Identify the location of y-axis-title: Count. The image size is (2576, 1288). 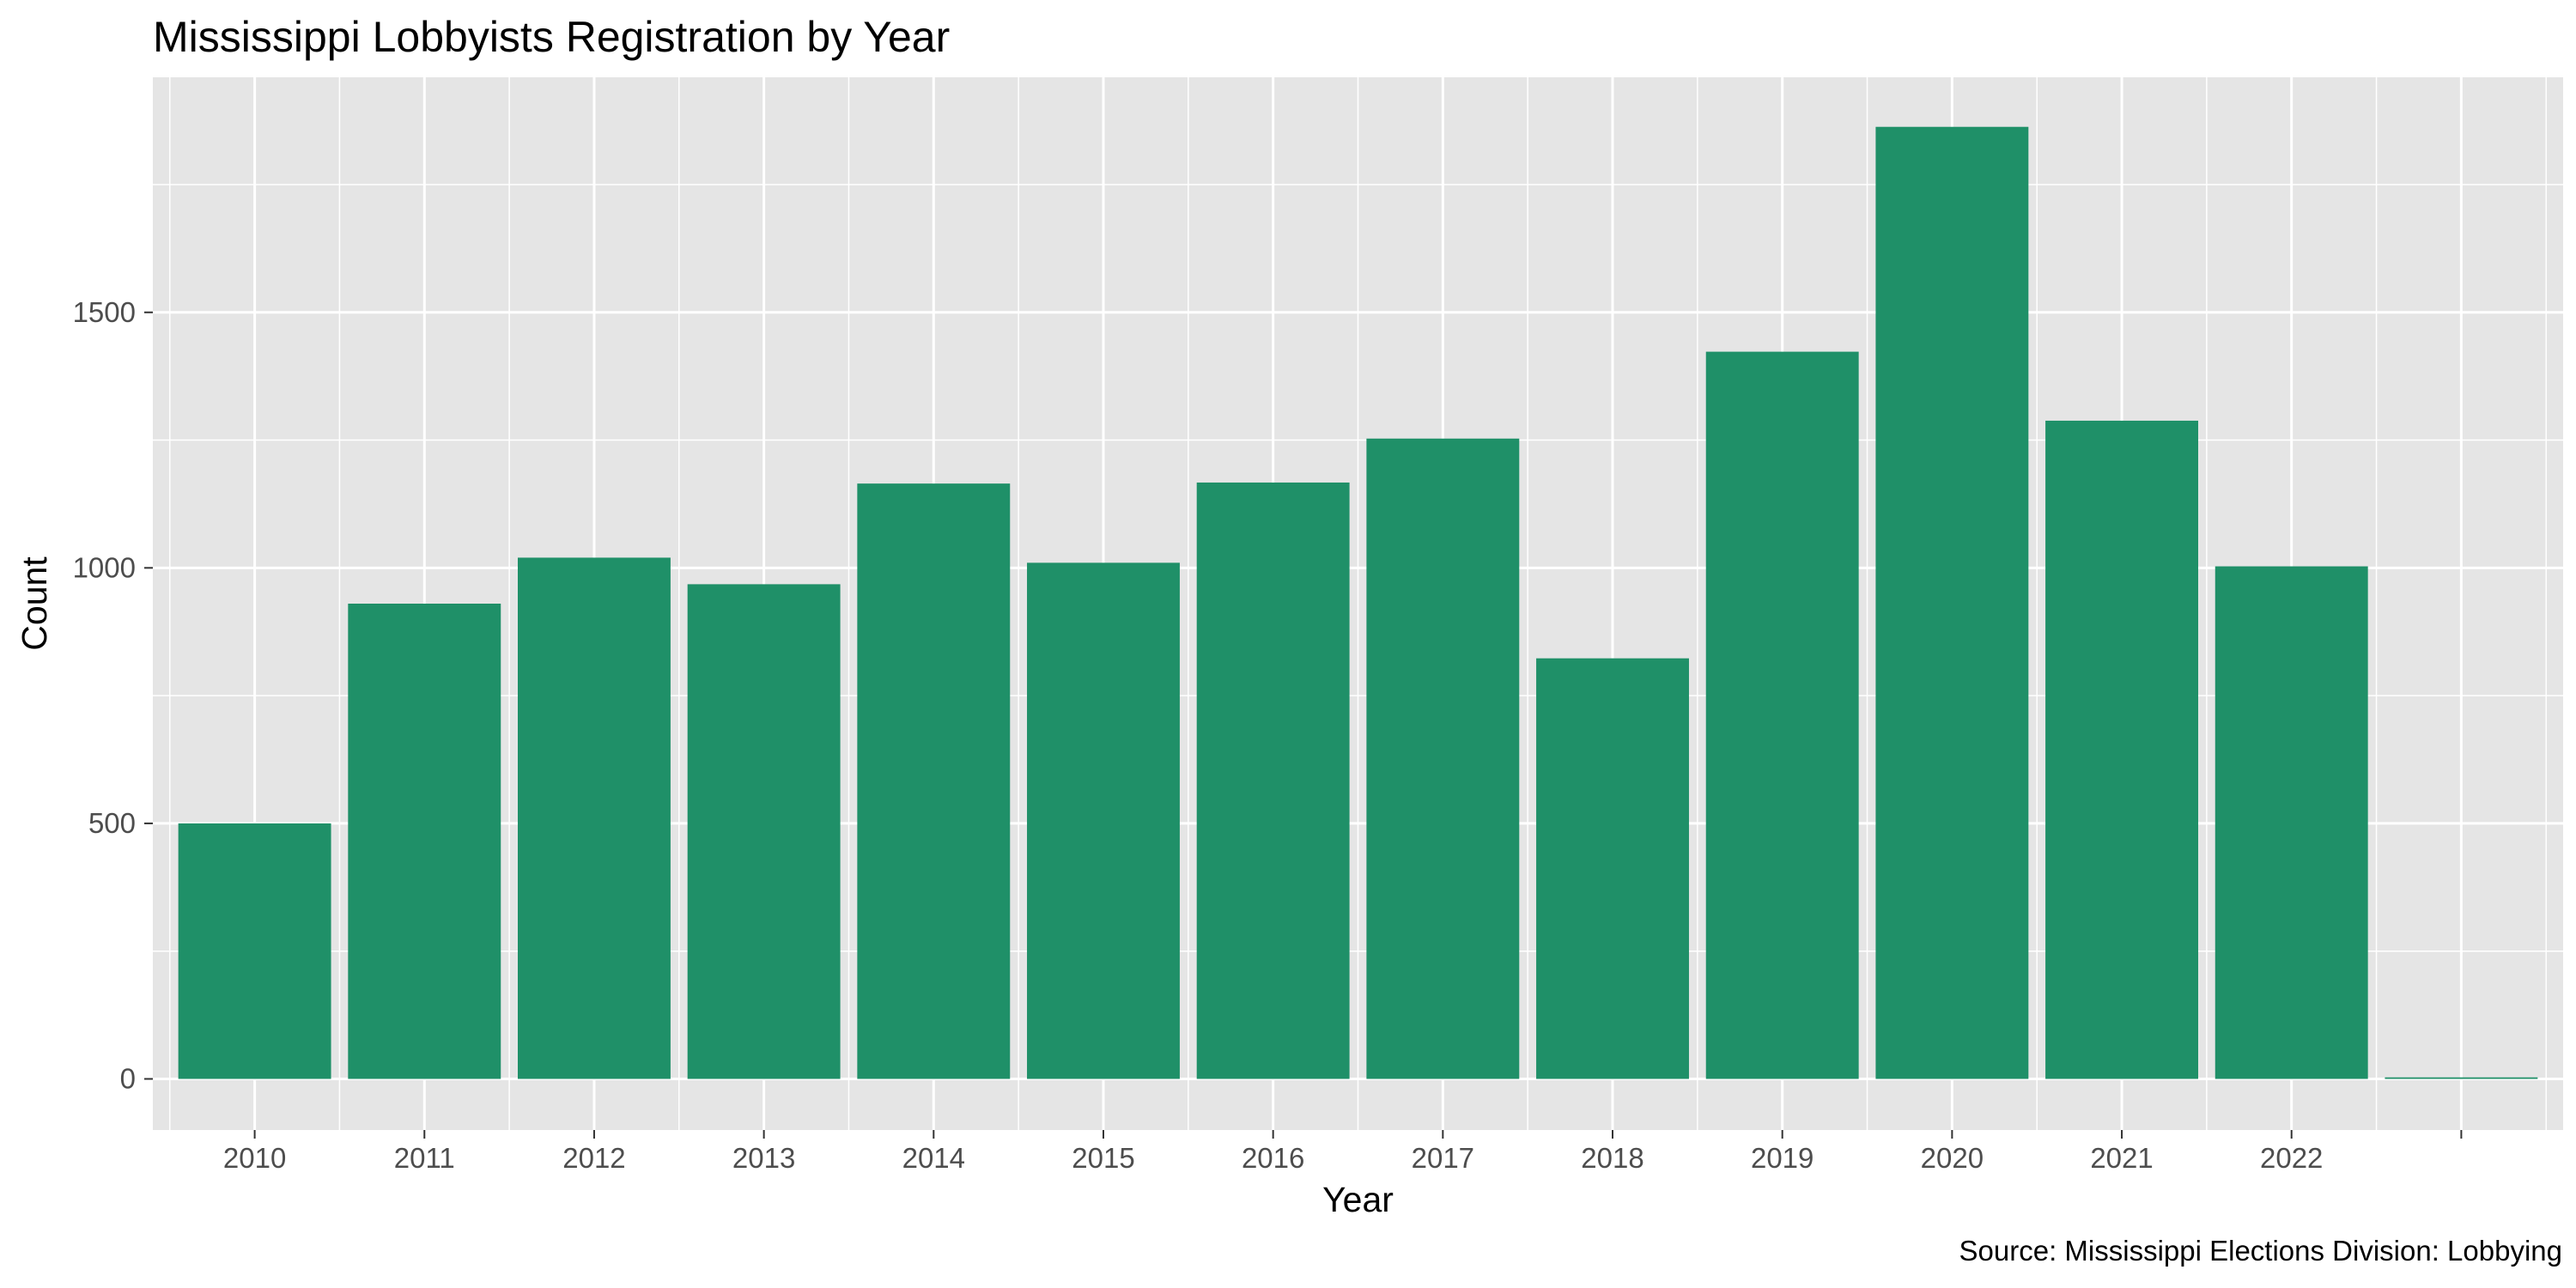
(34, 603).